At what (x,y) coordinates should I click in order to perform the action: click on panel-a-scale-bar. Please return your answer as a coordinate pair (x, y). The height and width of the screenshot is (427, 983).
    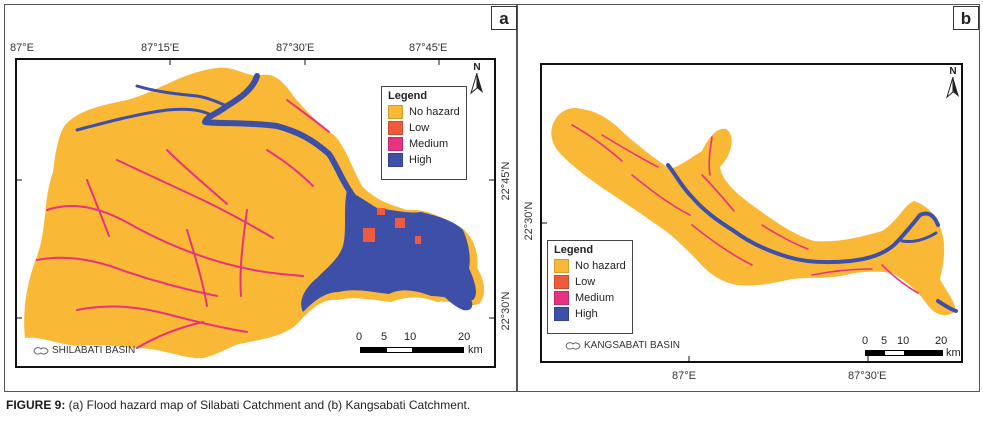
    Looking at the image, I should click on (412, 350).